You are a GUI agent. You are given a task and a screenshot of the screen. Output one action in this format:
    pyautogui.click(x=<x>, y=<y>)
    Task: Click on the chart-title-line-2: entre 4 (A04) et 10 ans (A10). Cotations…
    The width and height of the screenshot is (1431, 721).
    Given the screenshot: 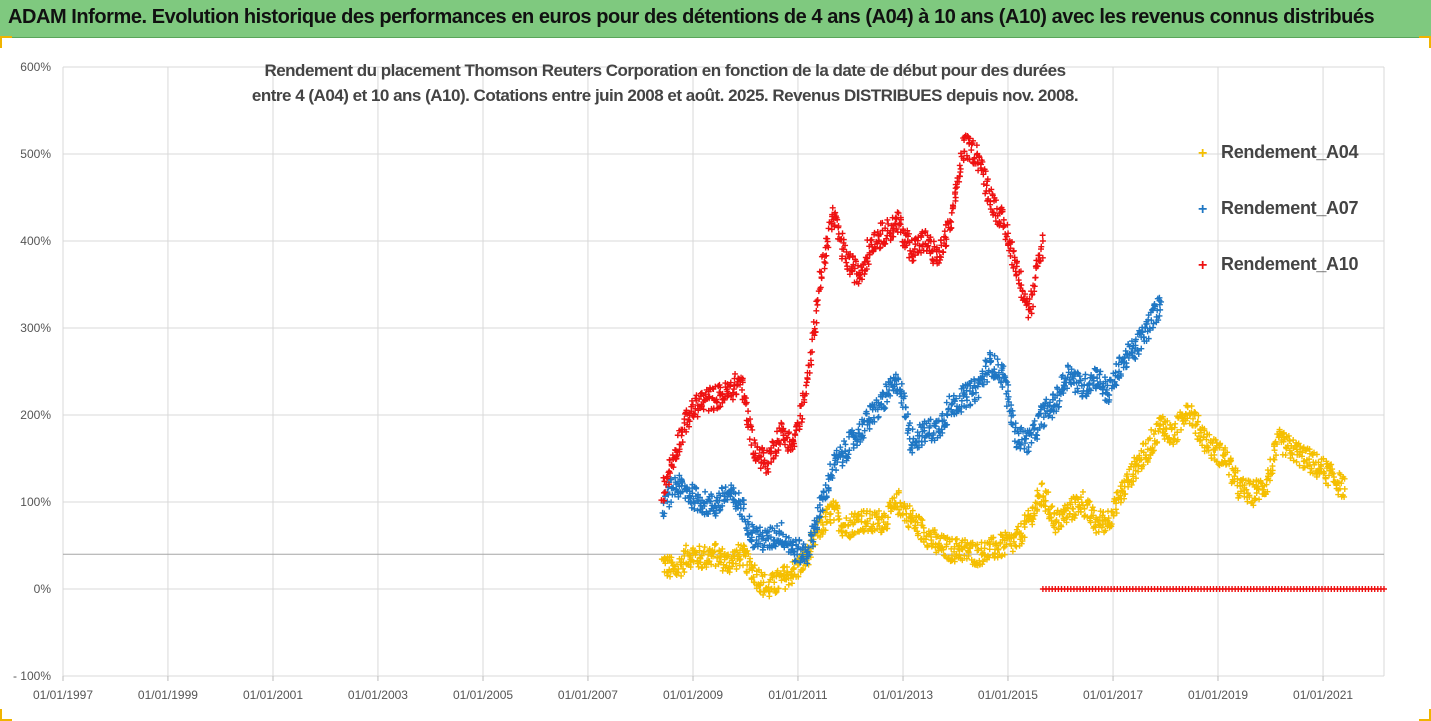 What is the action you would take?
    pyautogui.click(x=665, y=95)
    